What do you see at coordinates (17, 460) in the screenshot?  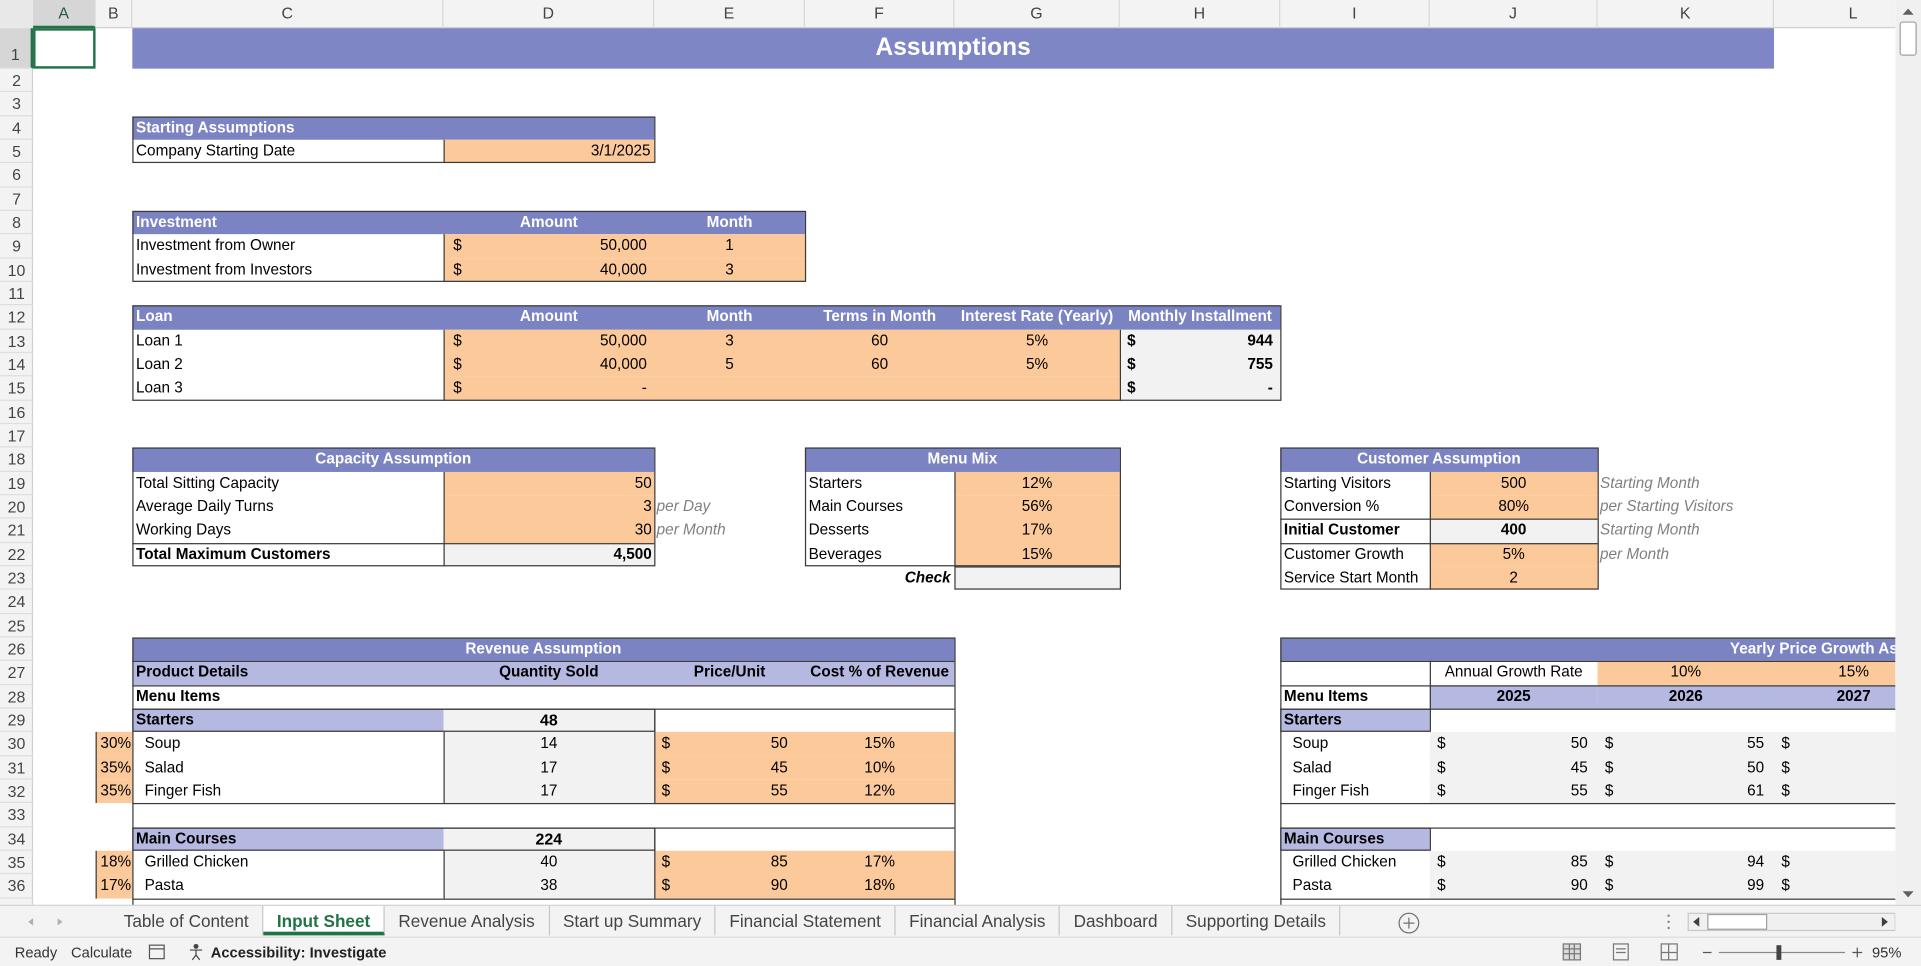 I see `row-header: 18` at bounding box center [17, 460].